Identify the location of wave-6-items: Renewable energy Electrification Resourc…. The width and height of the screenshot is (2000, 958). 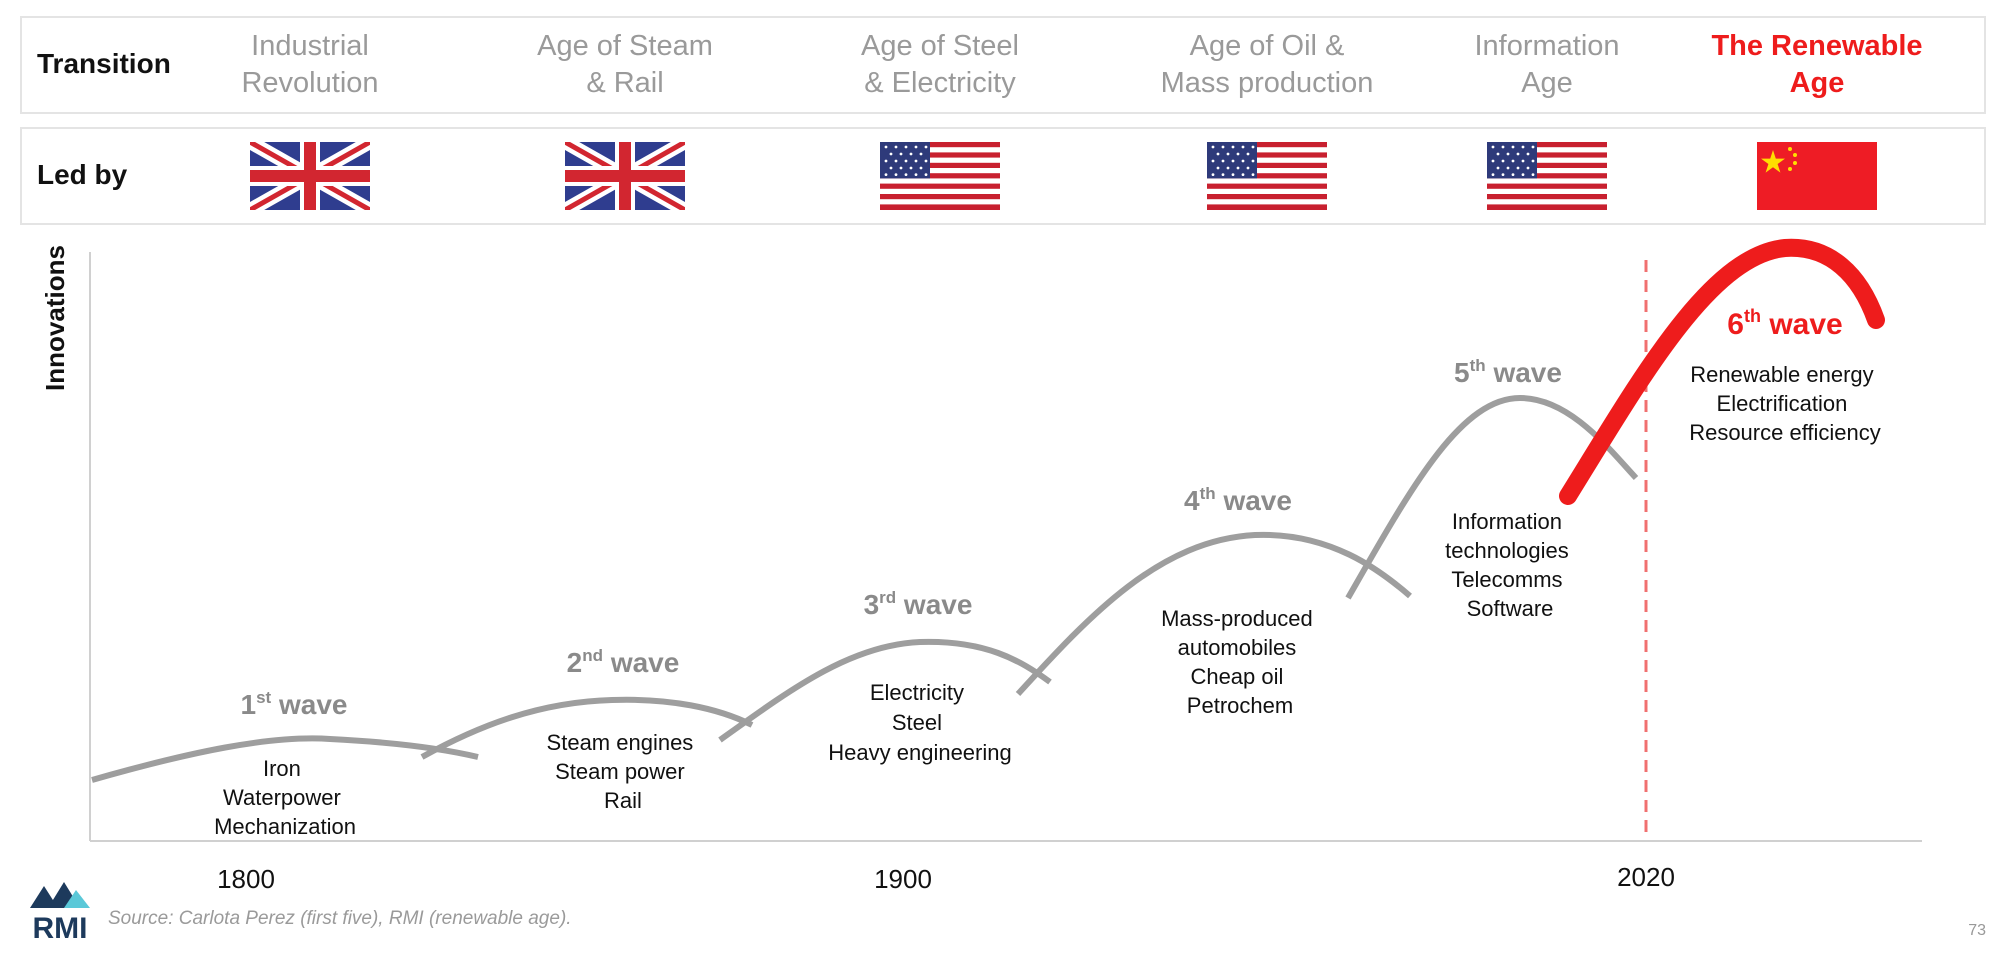
(1785, 403).